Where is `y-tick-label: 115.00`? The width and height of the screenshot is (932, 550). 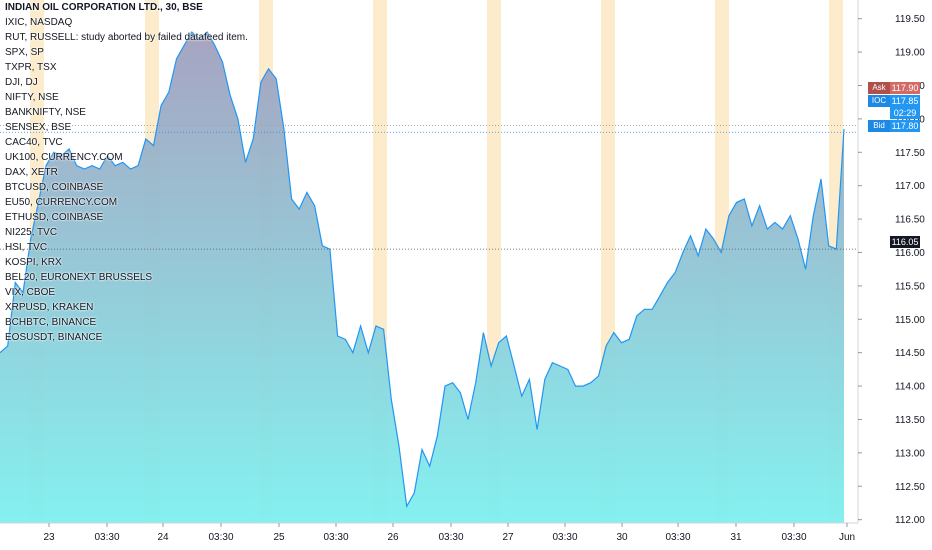
y-tick-label: 115.00 is located at coordinates (910, 320).